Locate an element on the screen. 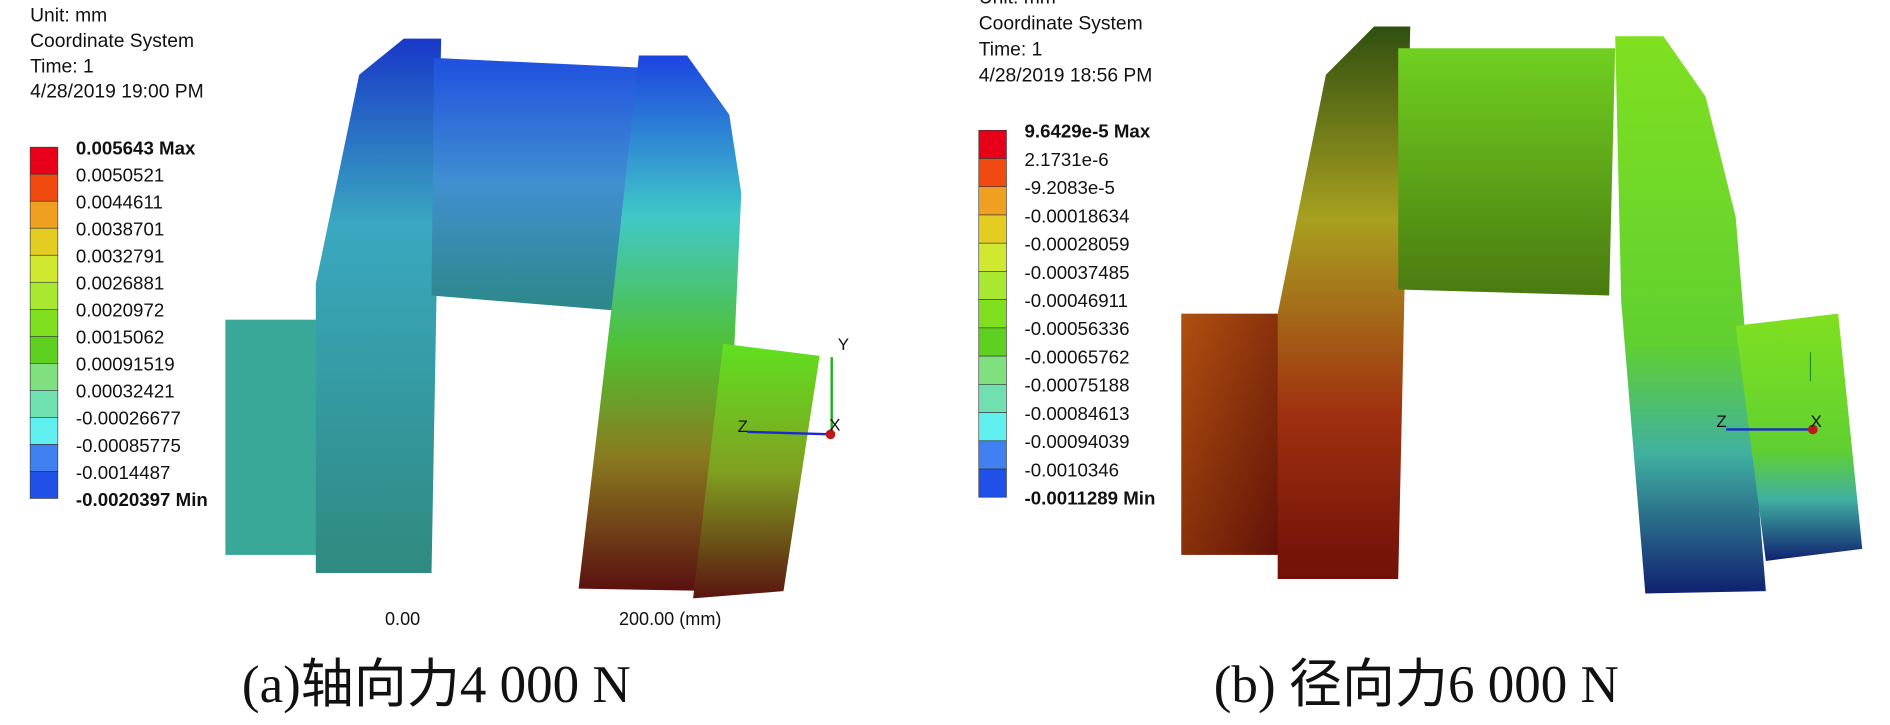 The width and height of the screenshot is (1890, 725). legend-label: -0.00056336 is located at coordinates (1077, 328).